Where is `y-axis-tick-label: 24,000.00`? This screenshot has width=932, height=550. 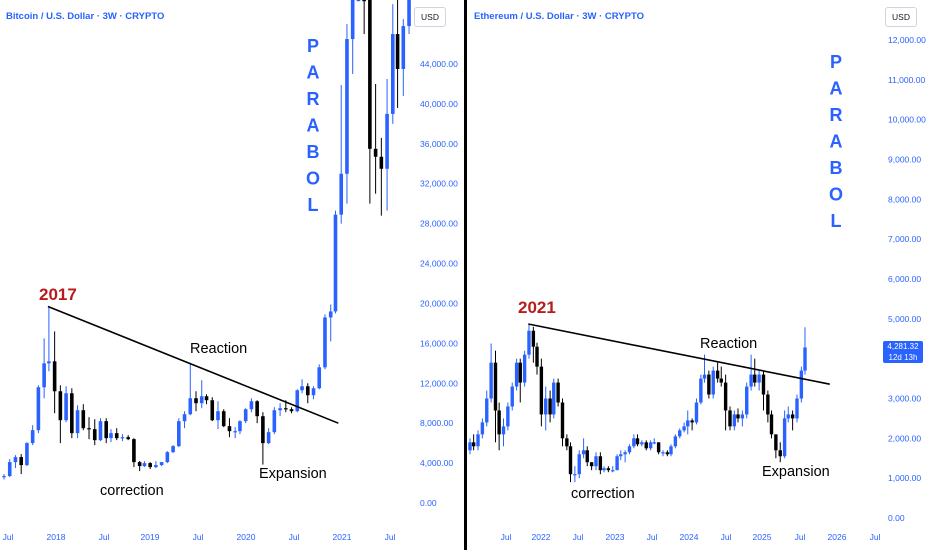 y-axis-tick-label: 24,000.00 is located at coordinates (439, 264).